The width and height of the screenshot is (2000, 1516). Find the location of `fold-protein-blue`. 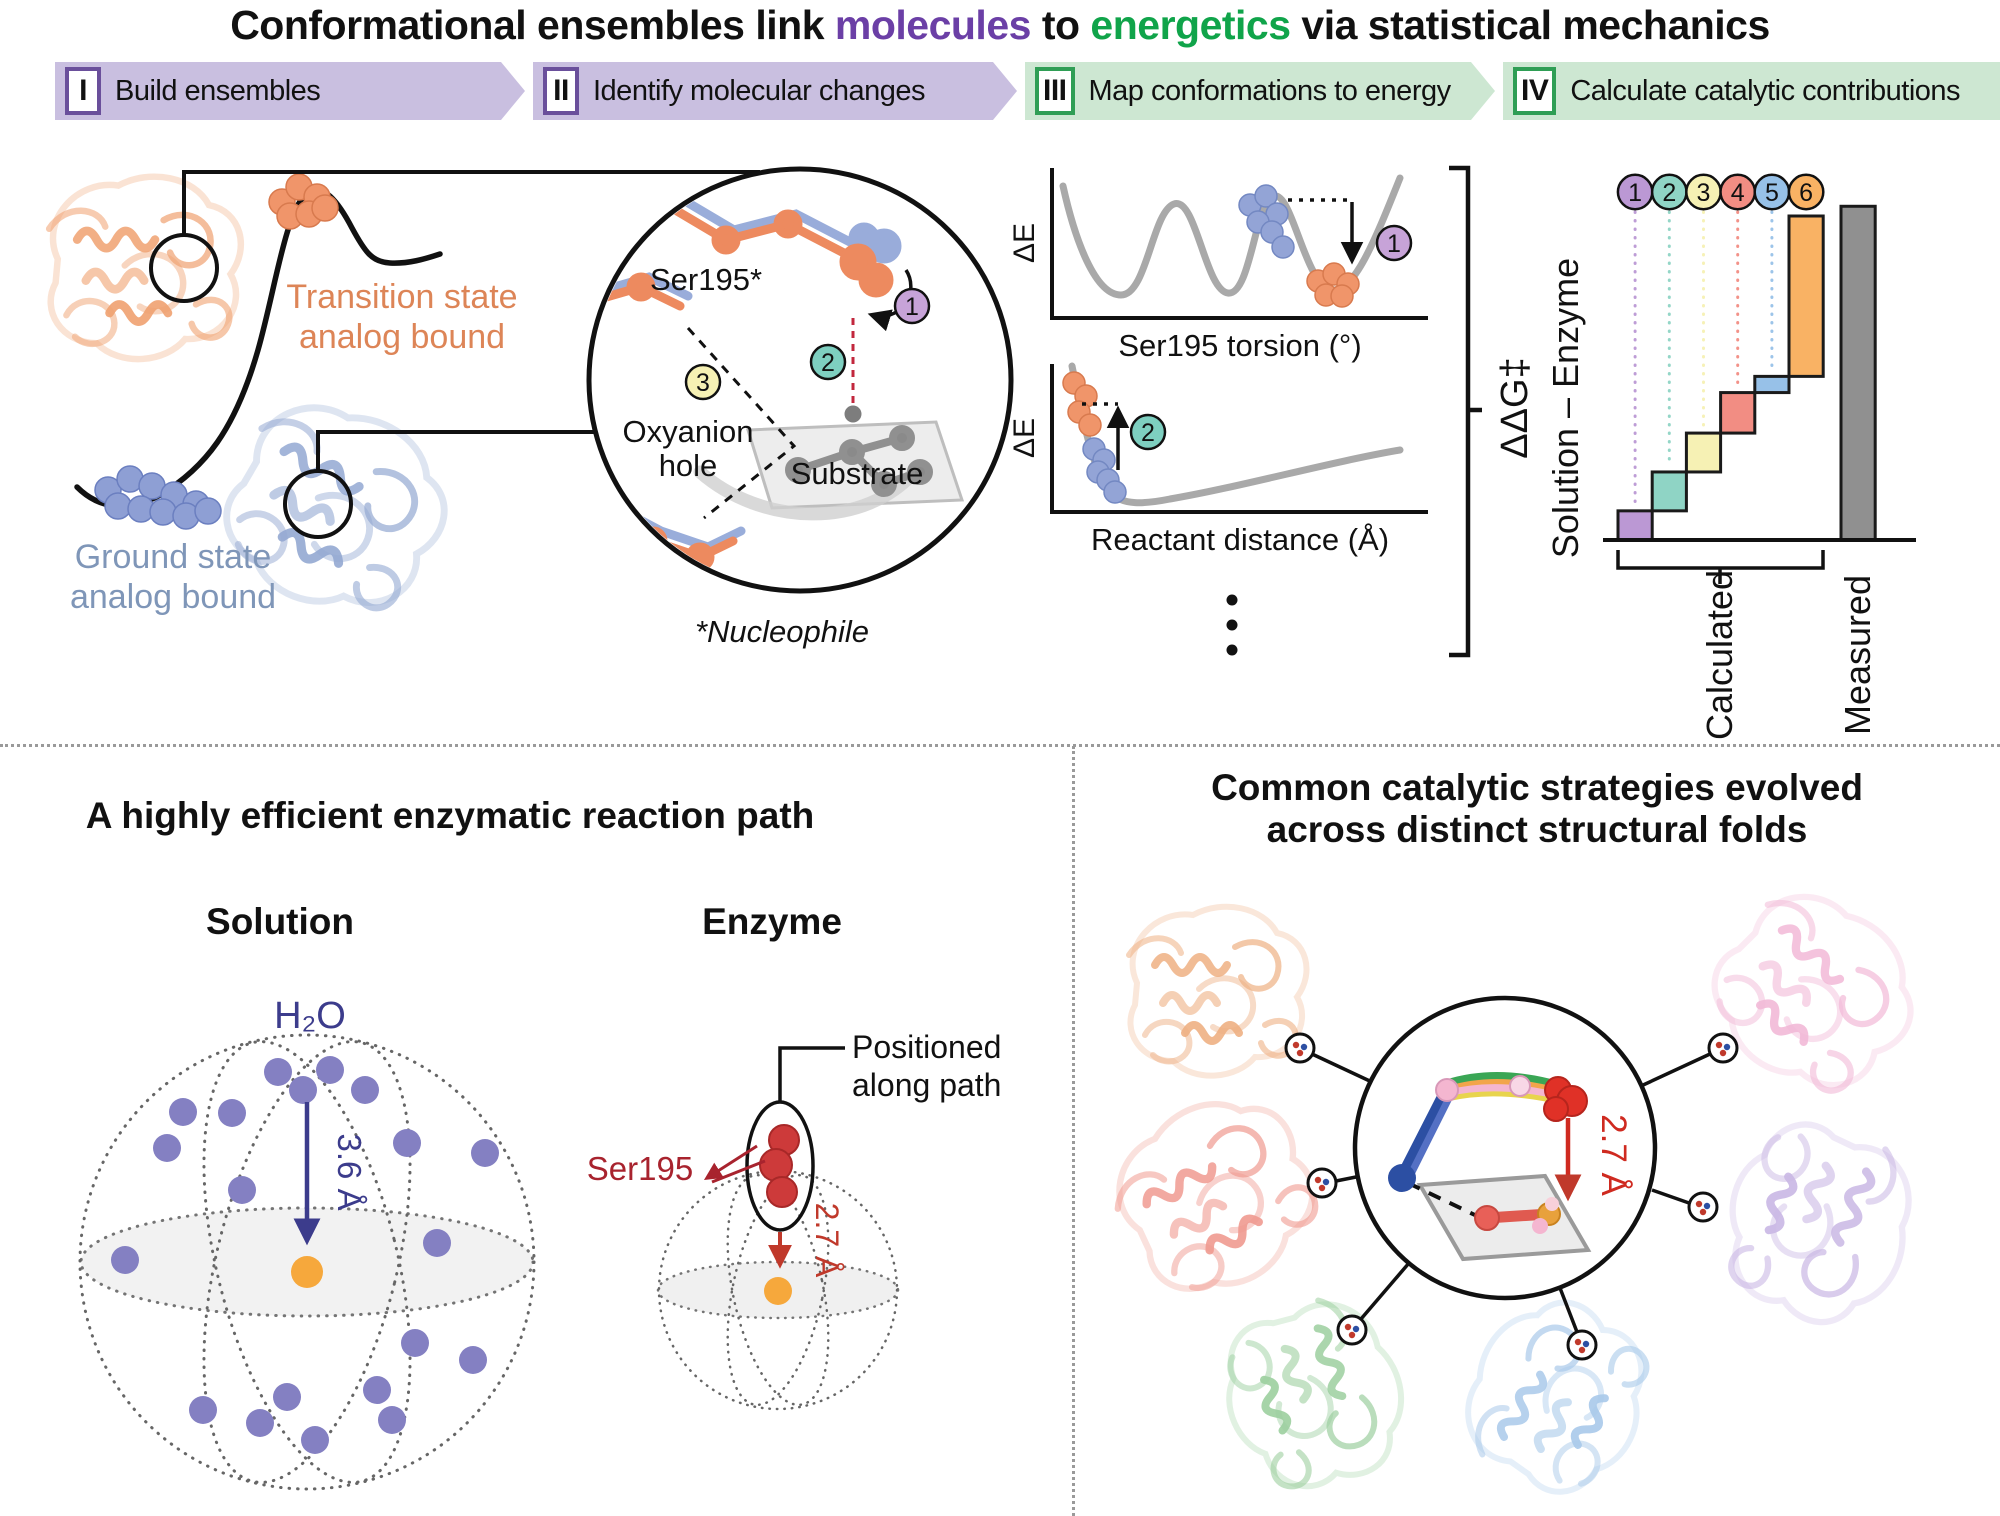

fold-protein-blue is located at coordinates (1558, 1396).